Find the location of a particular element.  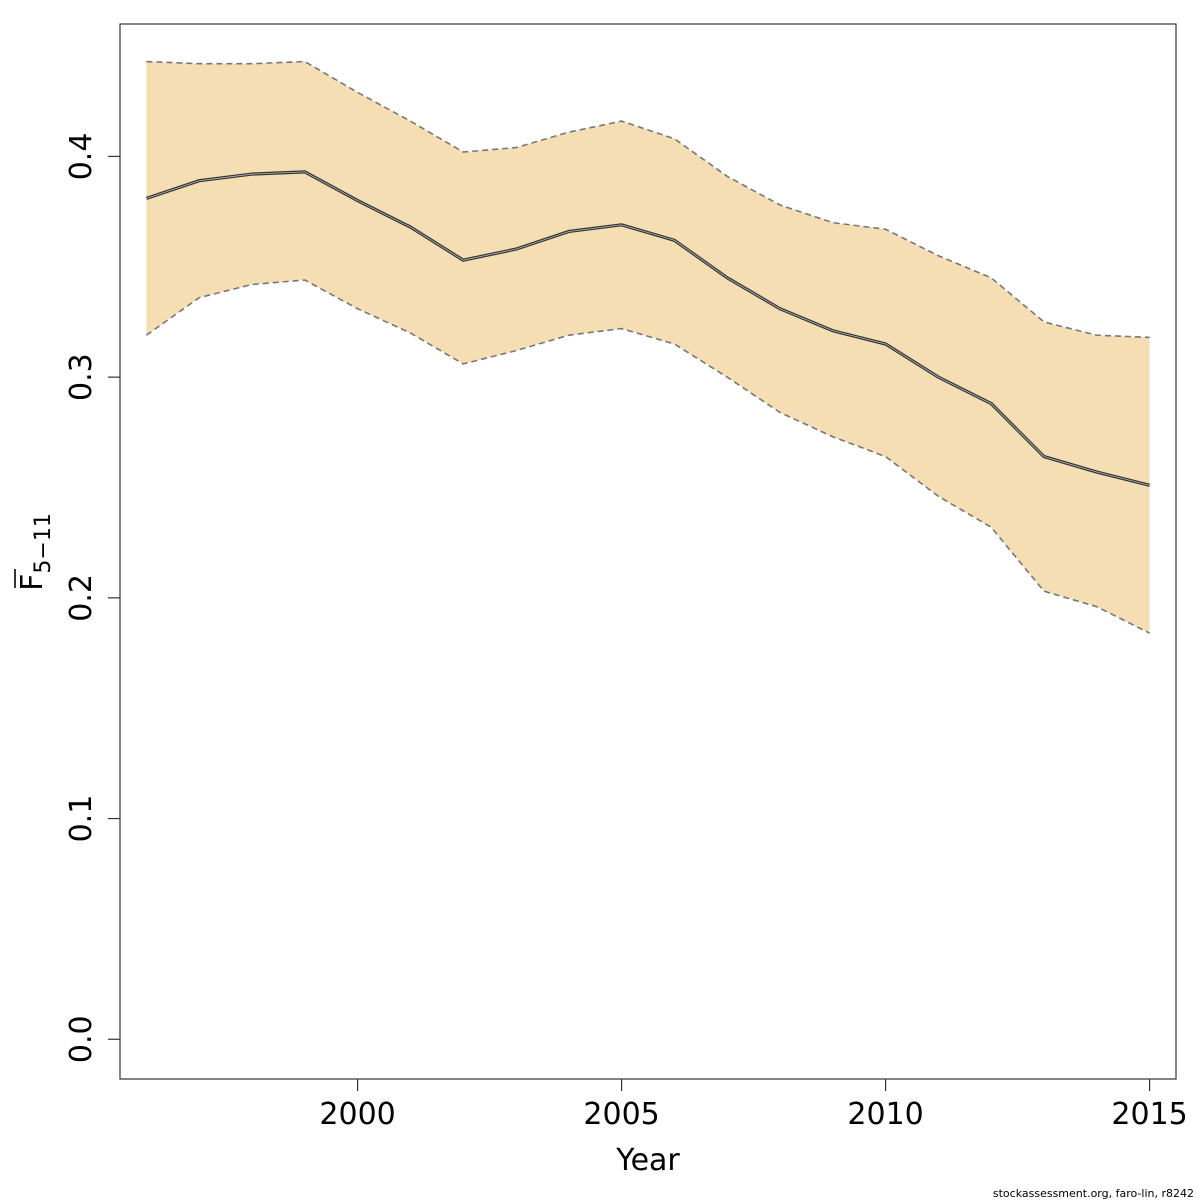

y-axis: 0.0 0.1 0.2 0.3 0.4 is located at coordinates (92, 598).